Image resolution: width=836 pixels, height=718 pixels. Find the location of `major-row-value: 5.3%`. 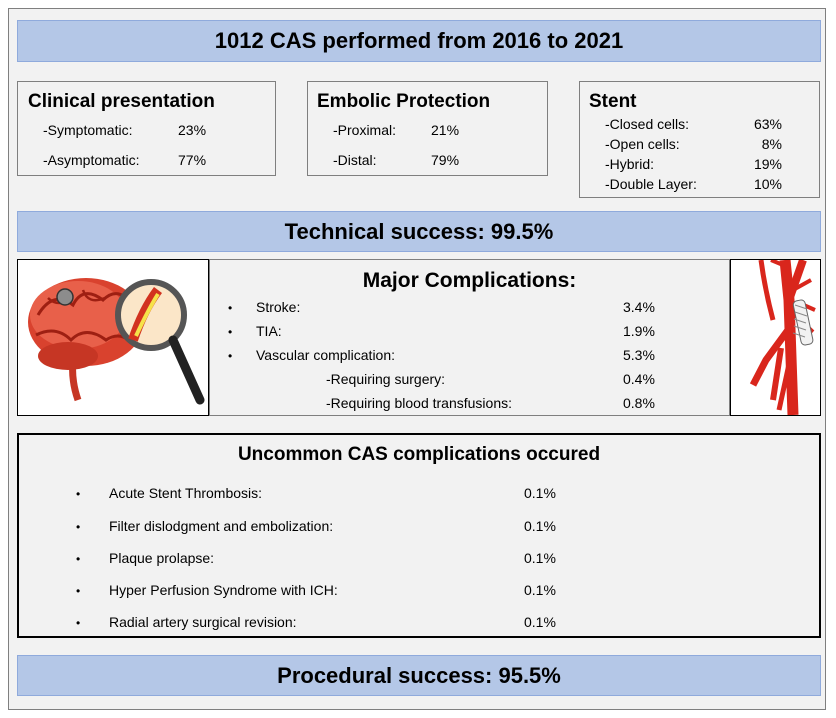

major-row-value: 5.3% is located at coordinates (639, 355).